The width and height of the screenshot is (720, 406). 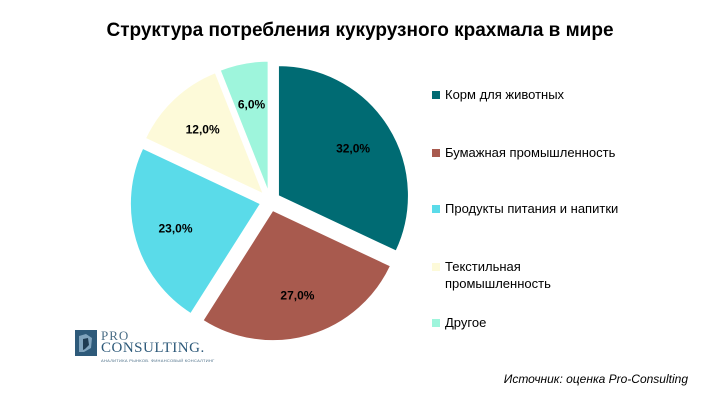 What do you see at coordinates (297, 295) in the screenshot?
I see `pie-data-label: 27,0%` at bounding box center [297, 295].